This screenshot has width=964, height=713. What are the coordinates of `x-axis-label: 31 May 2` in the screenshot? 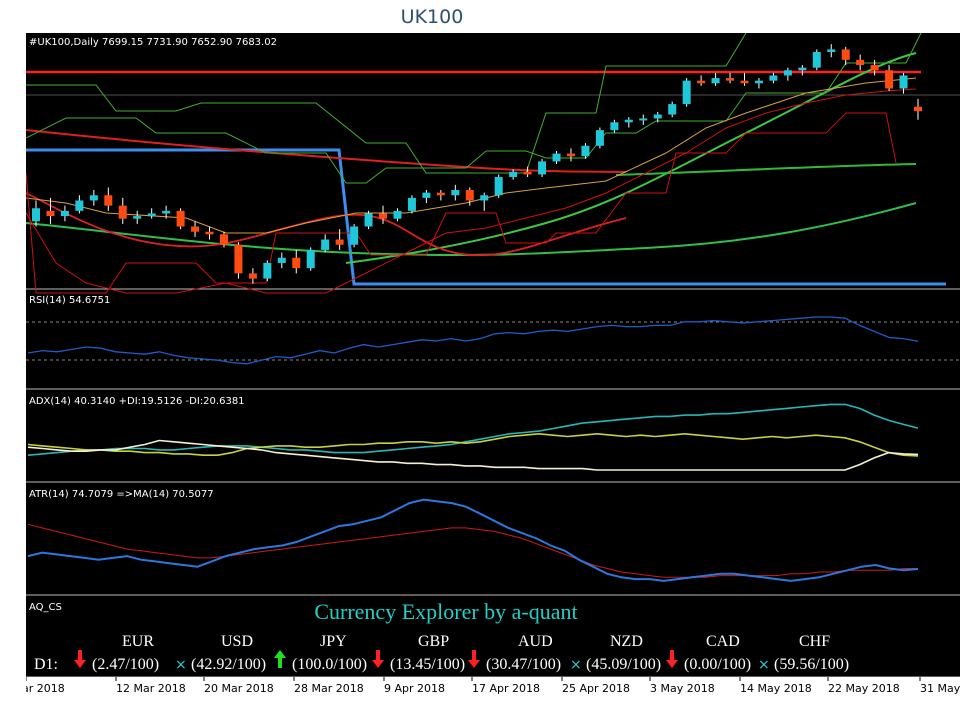 It's located at (940, 688).